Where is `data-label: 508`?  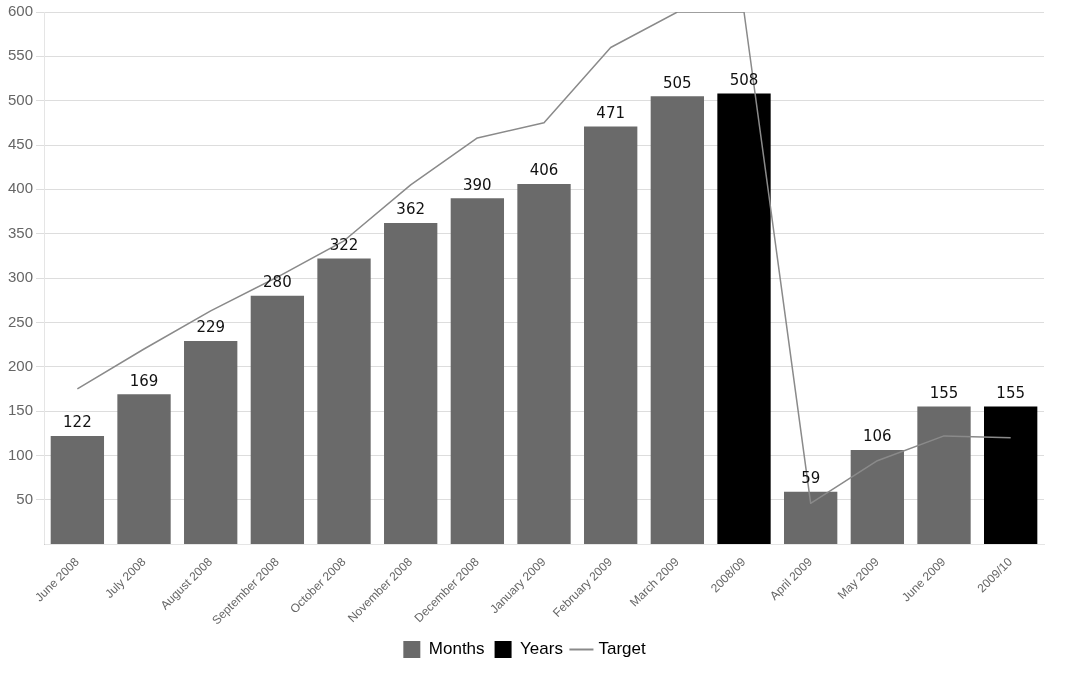 data-label: 508 is located at coordinates (744, 79).